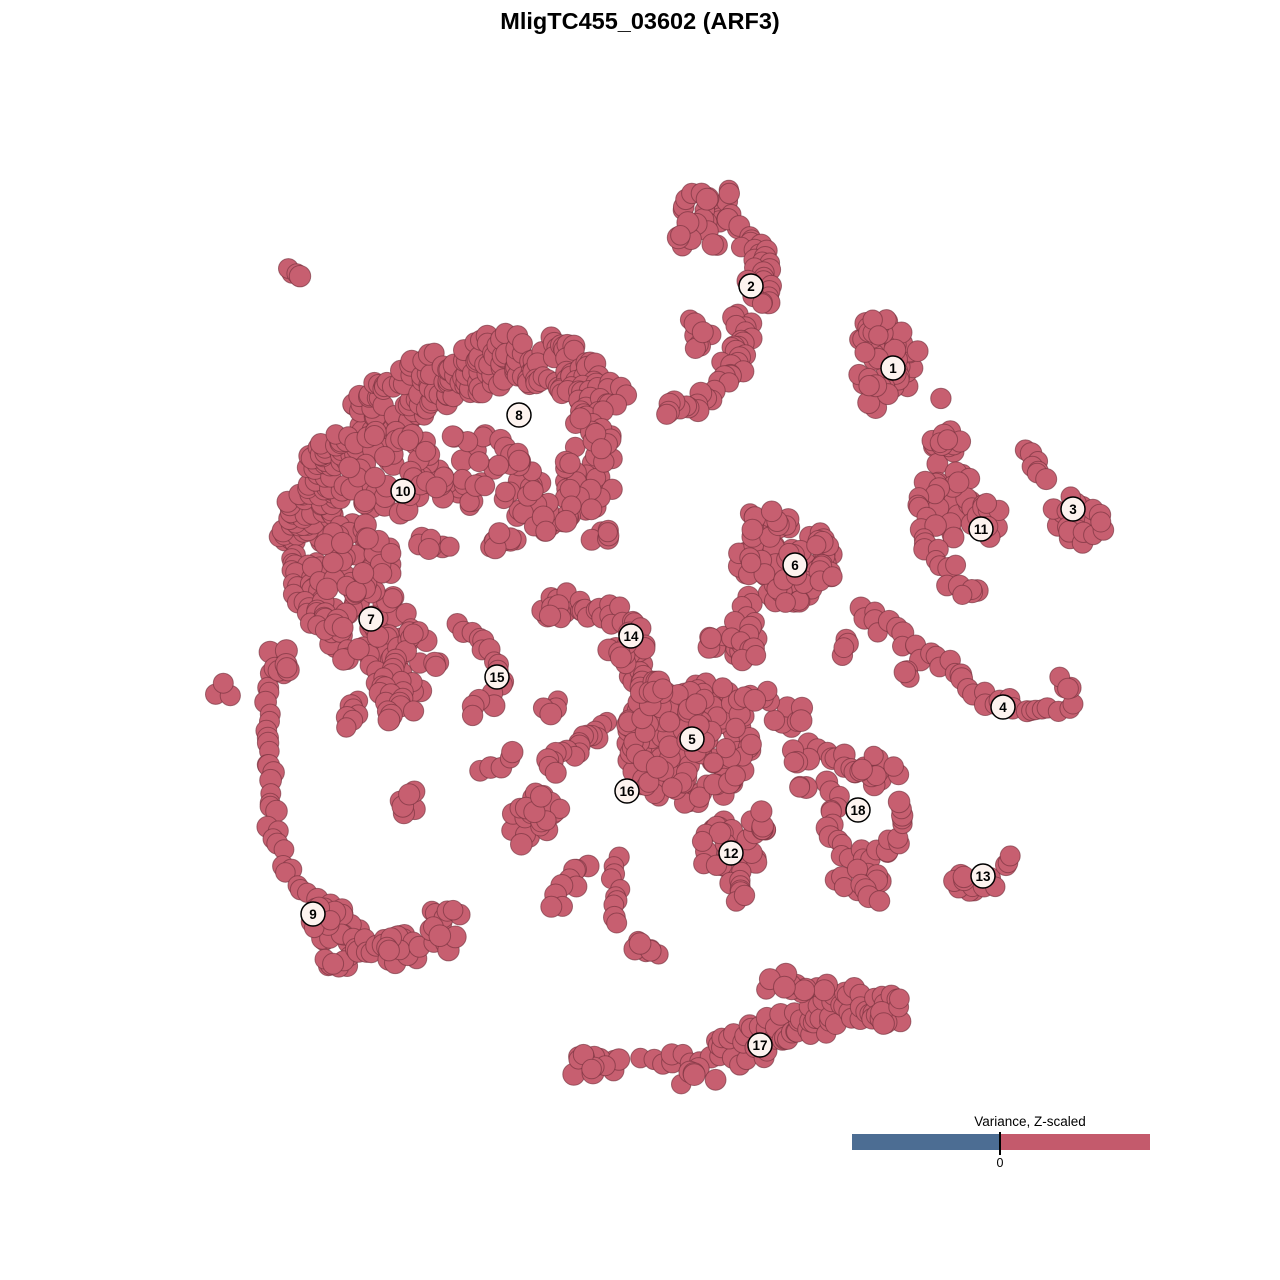 The height and width of the screenshot is (1280, 1280). I want to click on cluster-label-number: 1, so click(893, 368).